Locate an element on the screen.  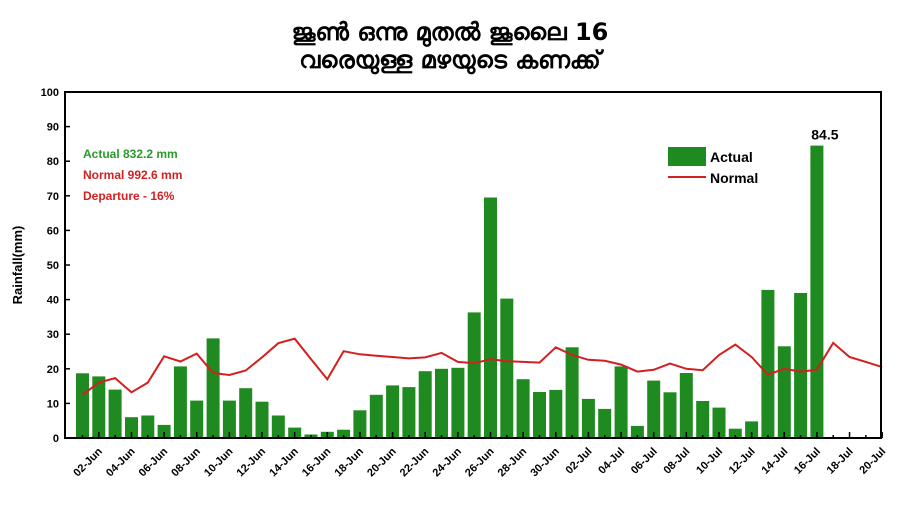
x-tick-label: 18-Jun is located at coordinates (349, 462).